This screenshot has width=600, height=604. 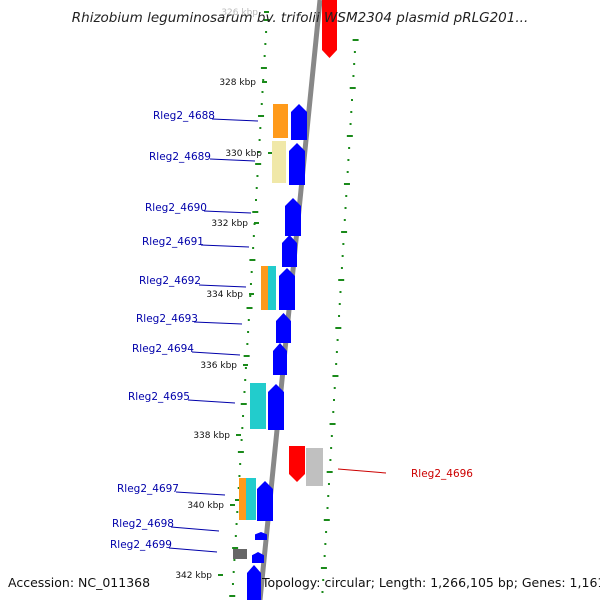 I want to click on gene-label: Rleg2_4690, so click(x=176, y=208).